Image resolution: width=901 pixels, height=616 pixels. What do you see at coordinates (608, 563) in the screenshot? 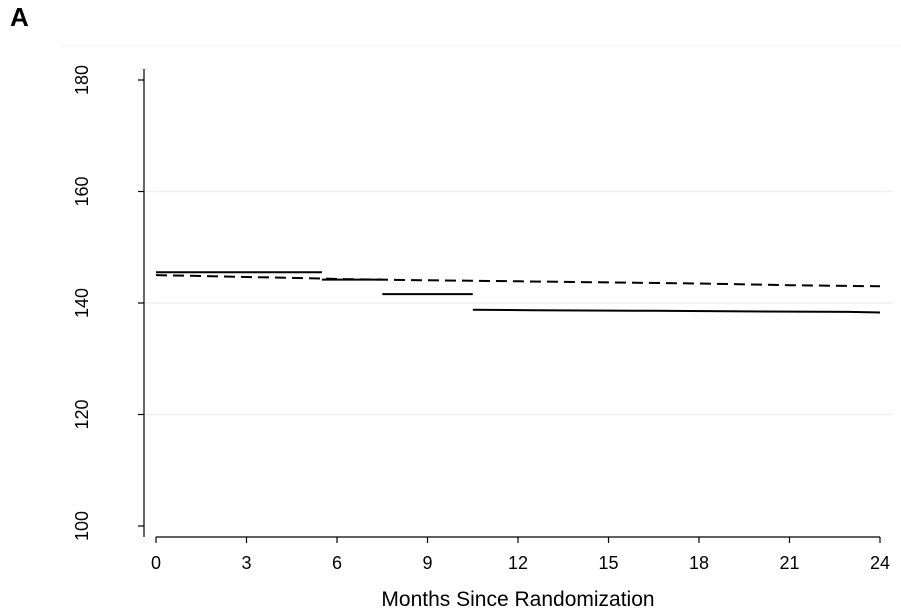
I see `x-tick-label: 15` at bounding box center [608, 563].